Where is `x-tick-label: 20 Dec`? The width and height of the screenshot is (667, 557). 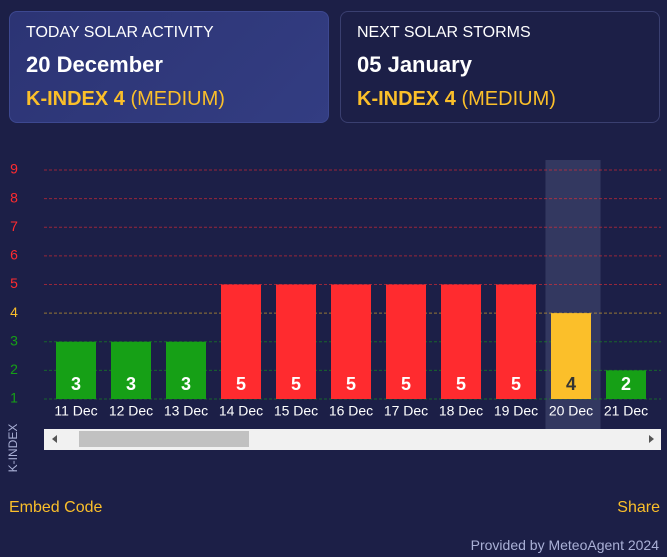 x-tick-label: 20 Dec is located at coordinates (571, 411).